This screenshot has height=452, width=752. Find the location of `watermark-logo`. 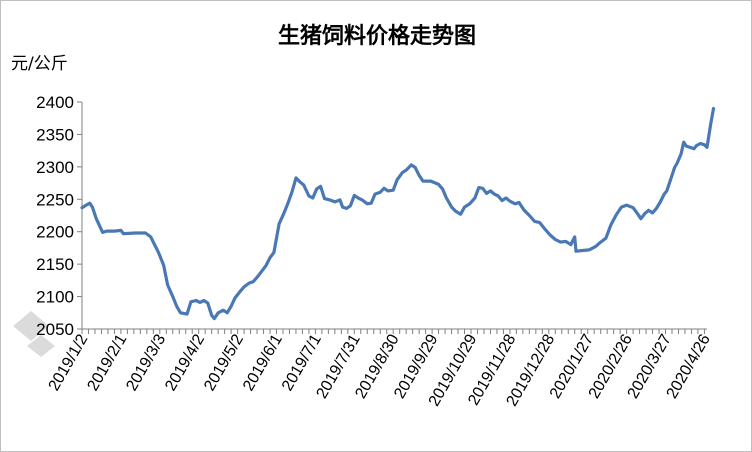

watermark-logo is located at coordinates (34, 334).